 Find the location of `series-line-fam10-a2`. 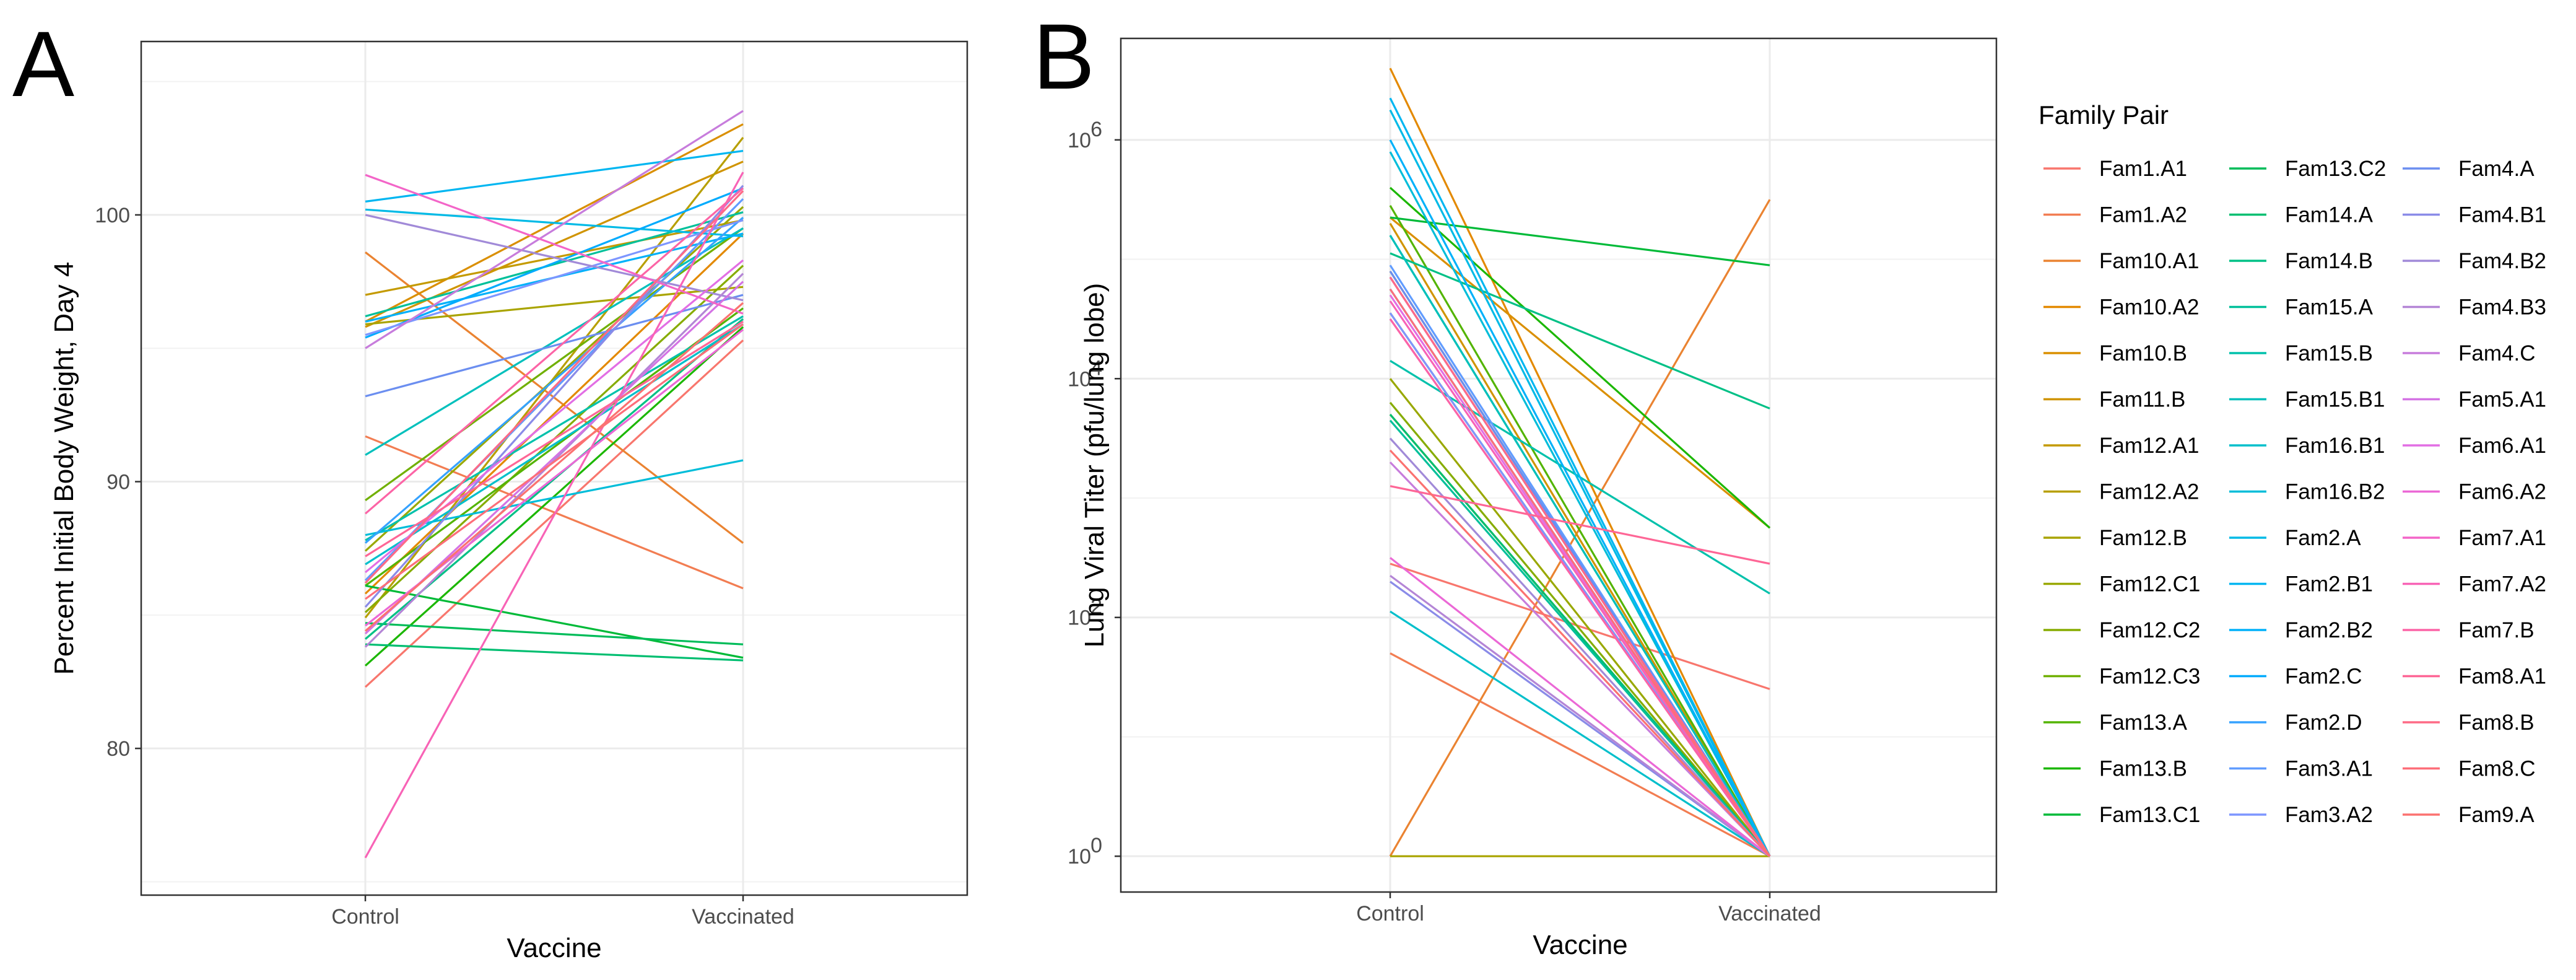

series-line-fam10-a2 is located at coordinates (1580, 462).